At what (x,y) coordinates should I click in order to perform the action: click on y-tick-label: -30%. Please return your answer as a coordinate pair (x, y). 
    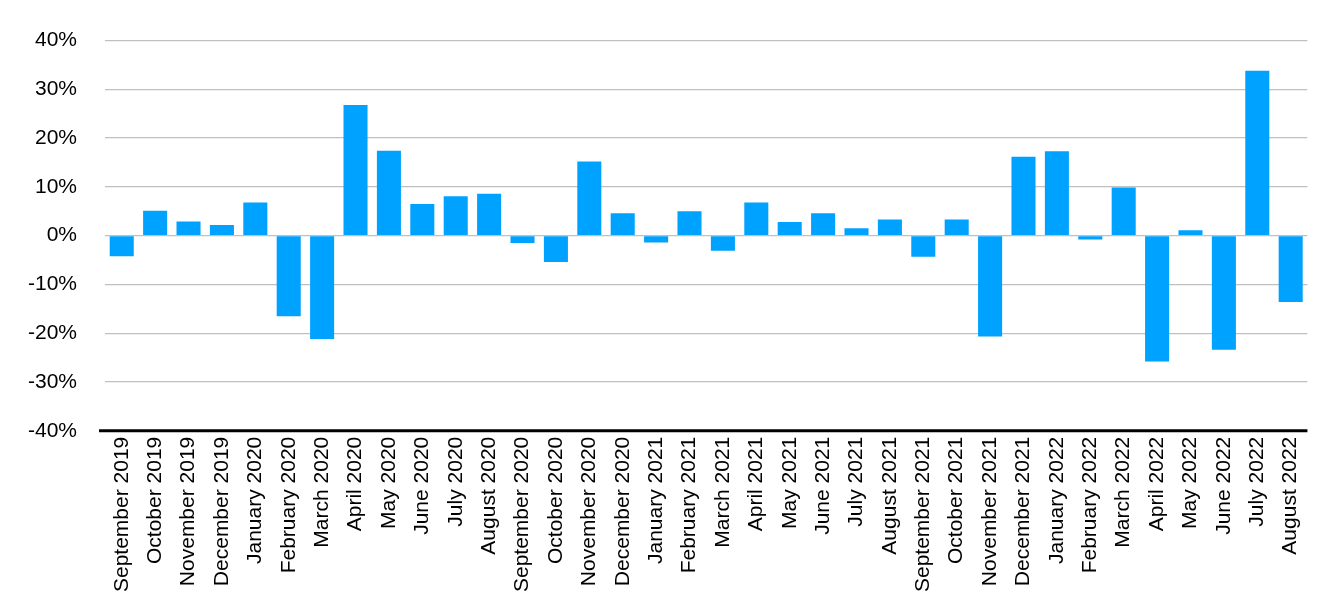
    Looking at the image, I should click on (52, 380).